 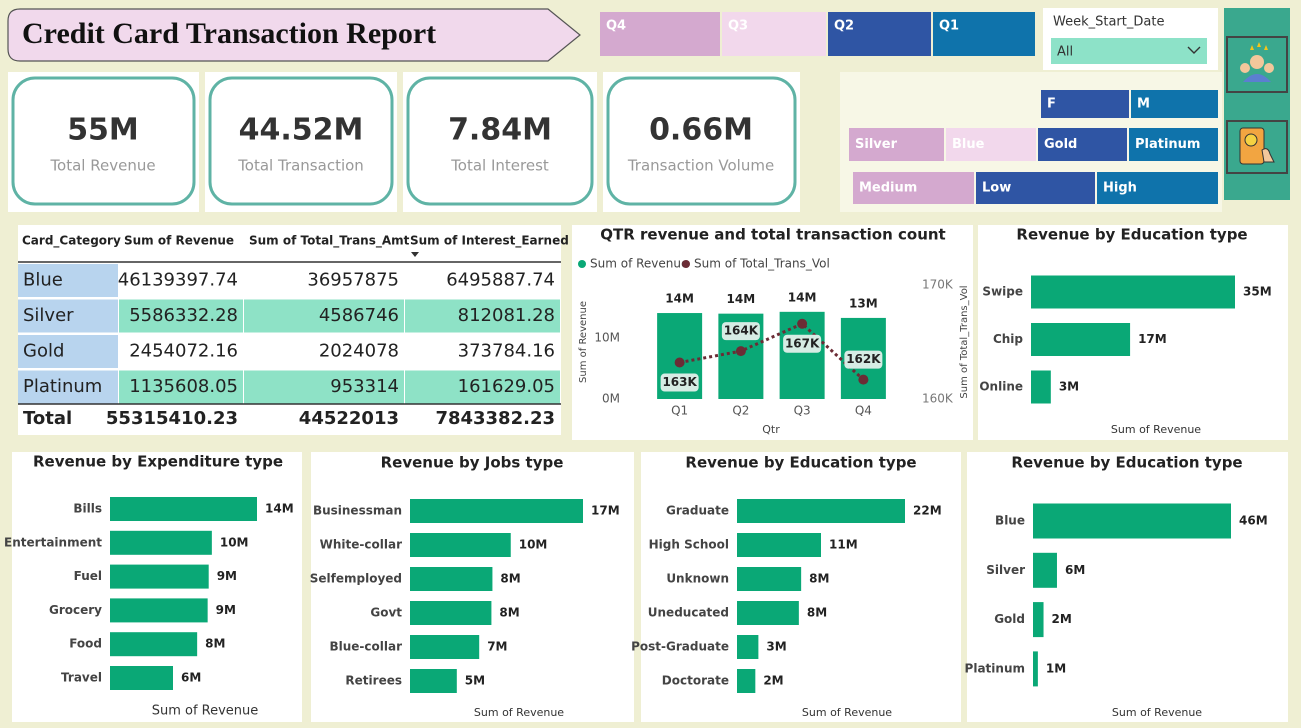 What do you see at coordinates (103, 130) in the screenshot?
I see `kpi-value: 55M` at bounding box center [103, 130].